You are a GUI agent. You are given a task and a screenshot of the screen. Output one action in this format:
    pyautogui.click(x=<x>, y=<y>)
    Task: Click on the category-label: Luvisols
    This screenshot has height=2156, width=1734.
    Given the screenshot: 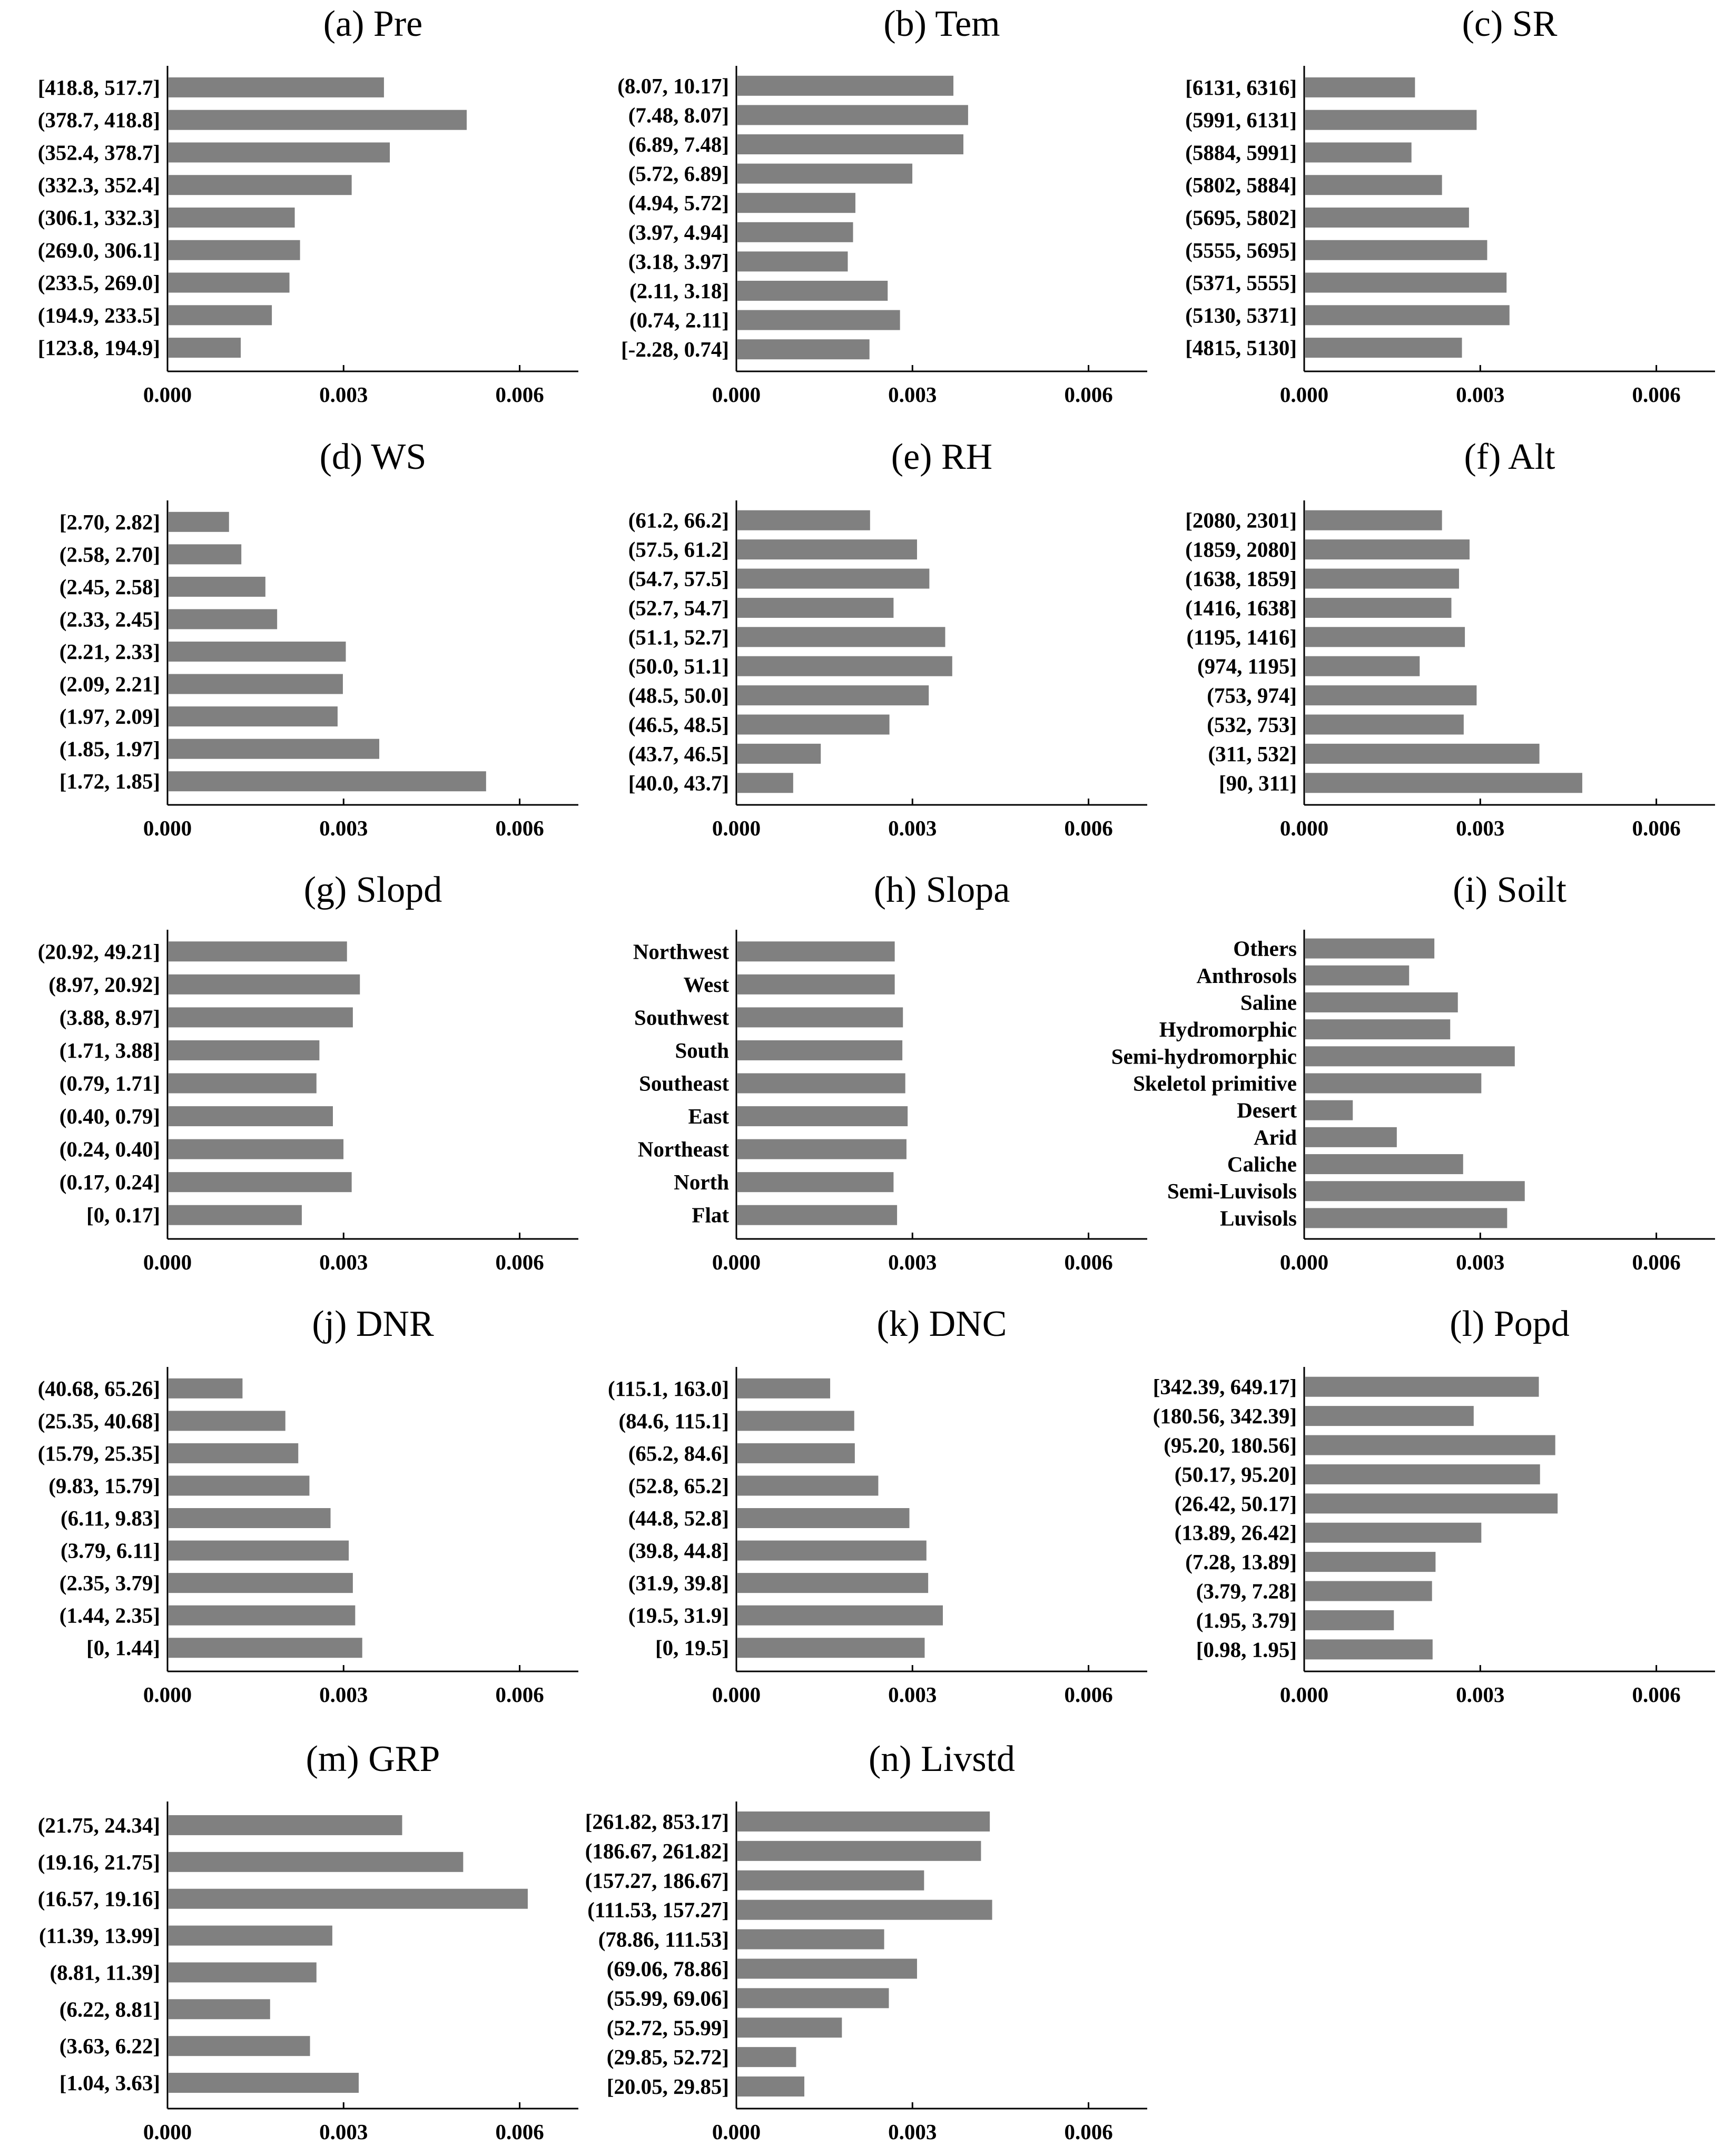 What is the action you would take?
    pyautogui.click(x=1258, y=1218)
    